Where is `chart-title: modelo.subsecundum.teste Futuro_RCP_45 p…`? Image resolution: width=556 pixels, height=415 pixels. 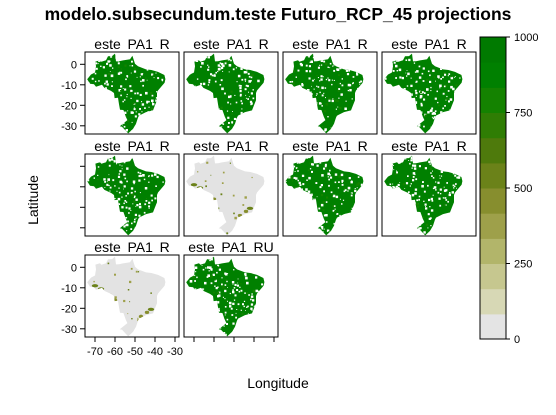 chart-title: modelo.subsecundum.teste Futuro_RCP_45 p… is located at coordinates (278, 14).